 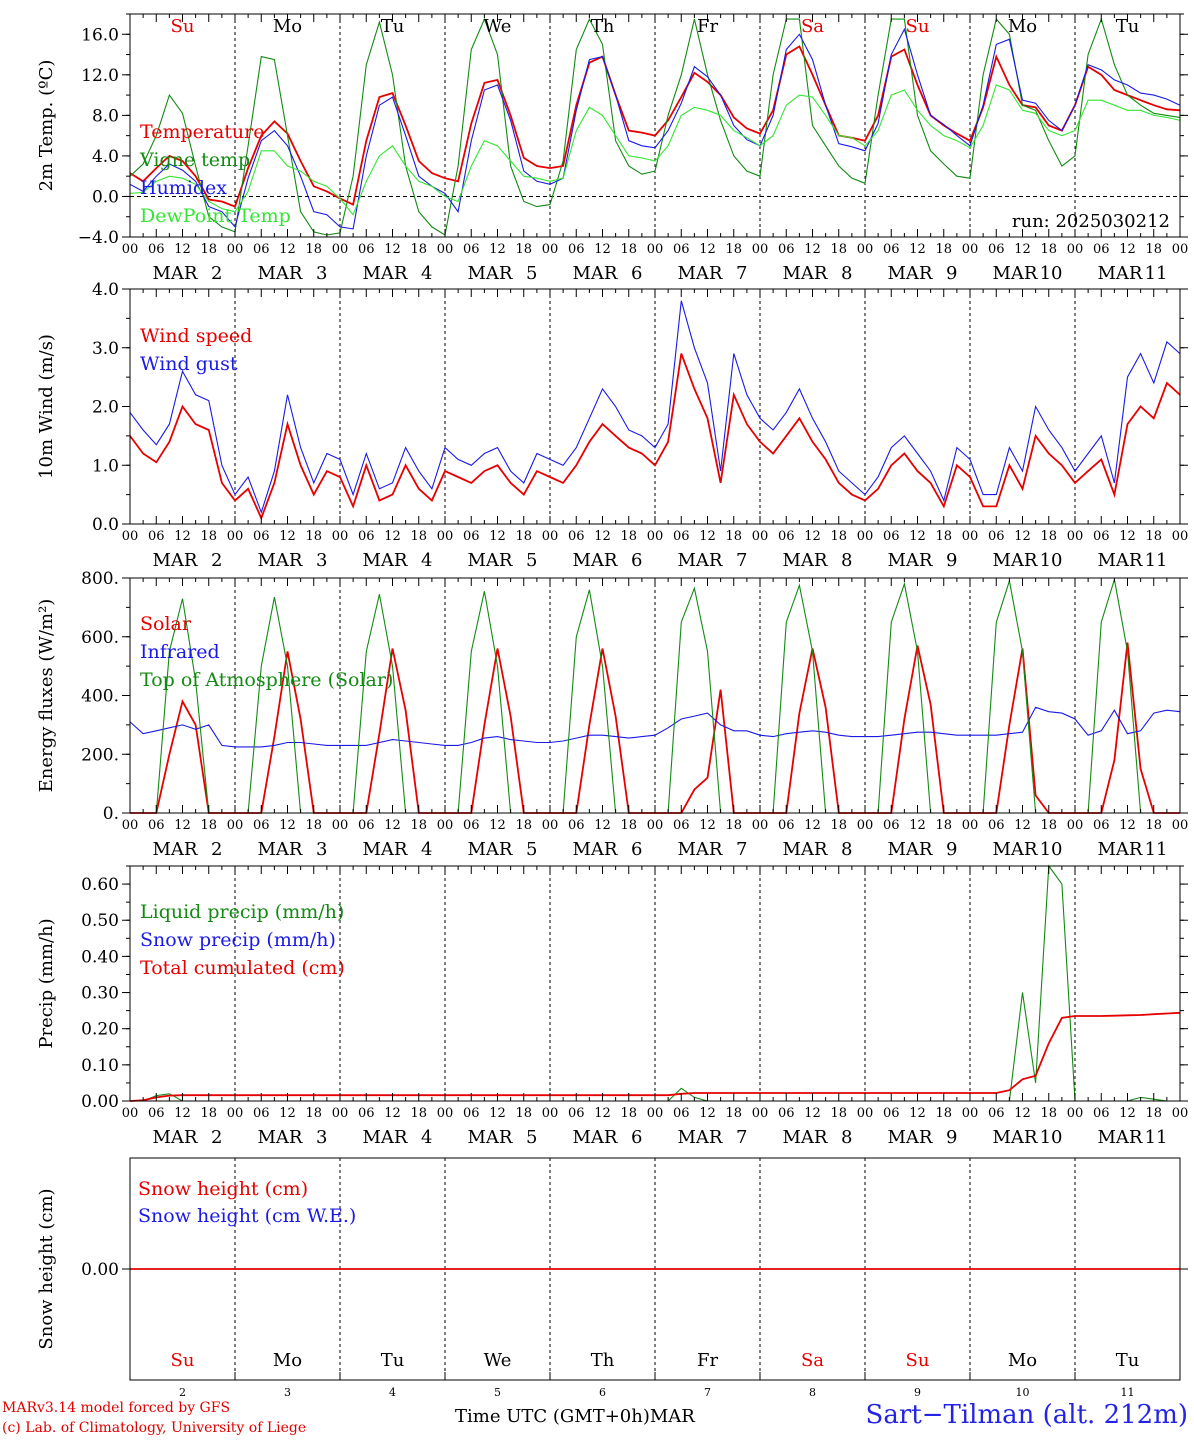 What do you see at coordinates (321, 849) in the screenshot?
I see `date-day-label: 3` at bounding box center [321, 849].